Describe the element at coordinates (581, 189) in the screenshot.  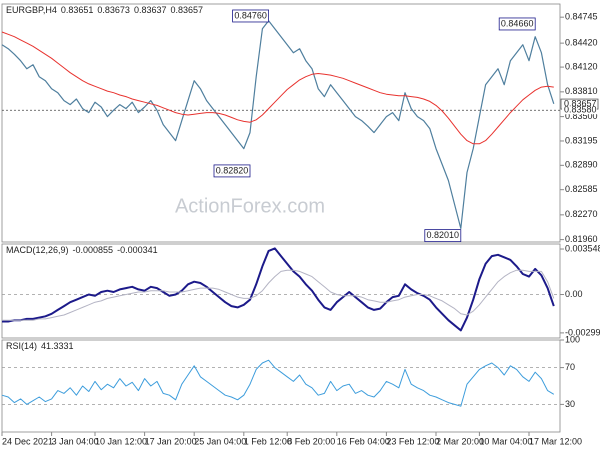
I see `y-tick-label: 0.82585` at that location.